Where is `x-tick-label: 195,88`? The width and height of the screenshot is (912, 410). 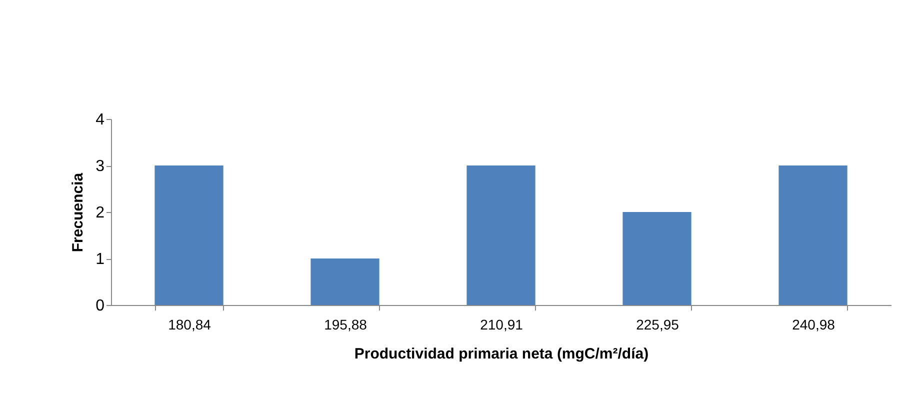 x-tick-label: 195,88 is located at coordinates (346, 324).